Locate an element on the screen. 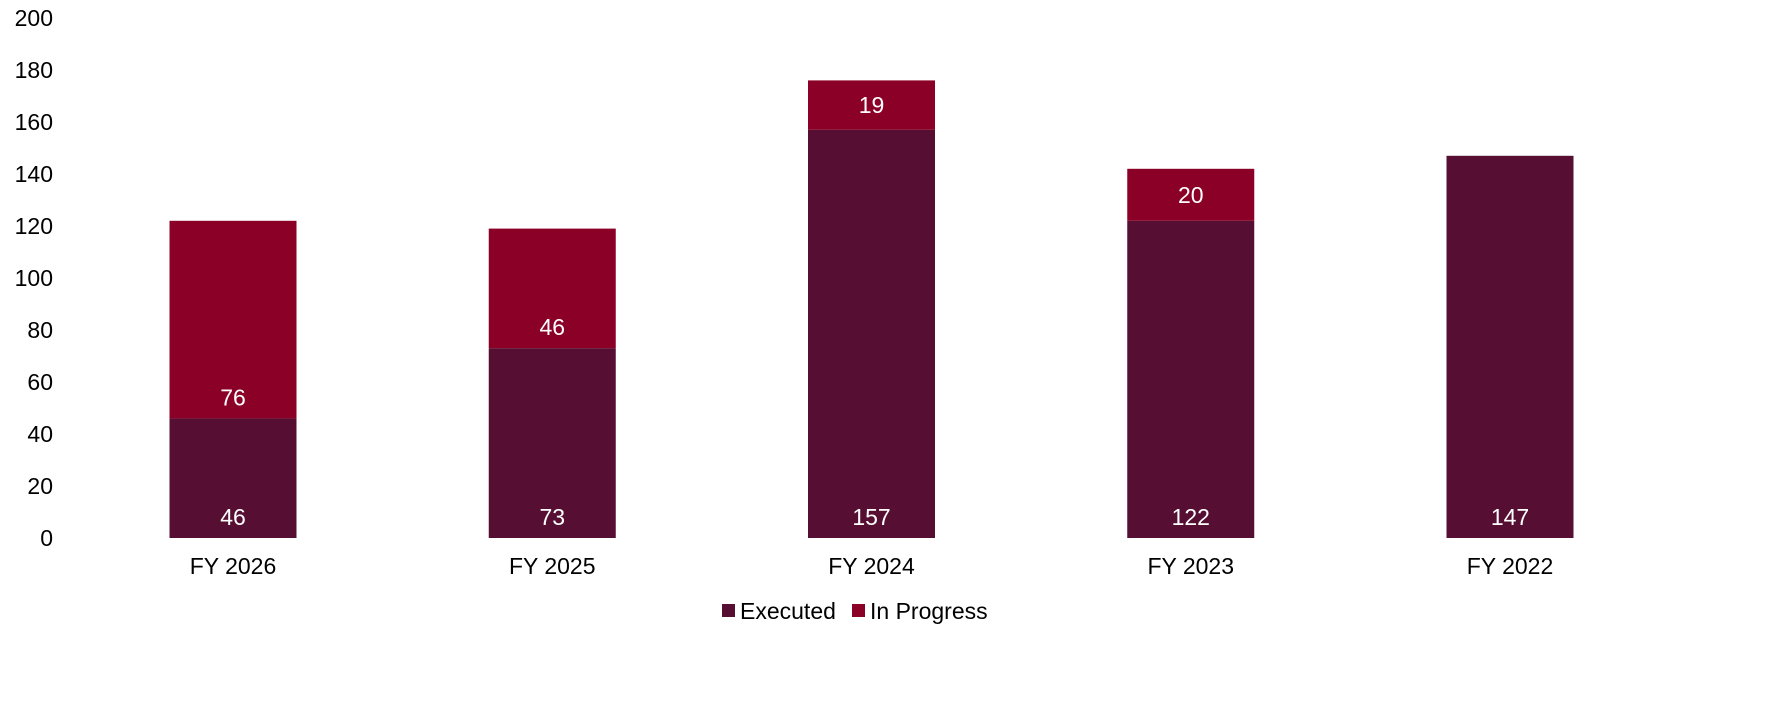 This screenshot has height=702, width=1767. data-label: 157 is located at coordinates (871, 517).